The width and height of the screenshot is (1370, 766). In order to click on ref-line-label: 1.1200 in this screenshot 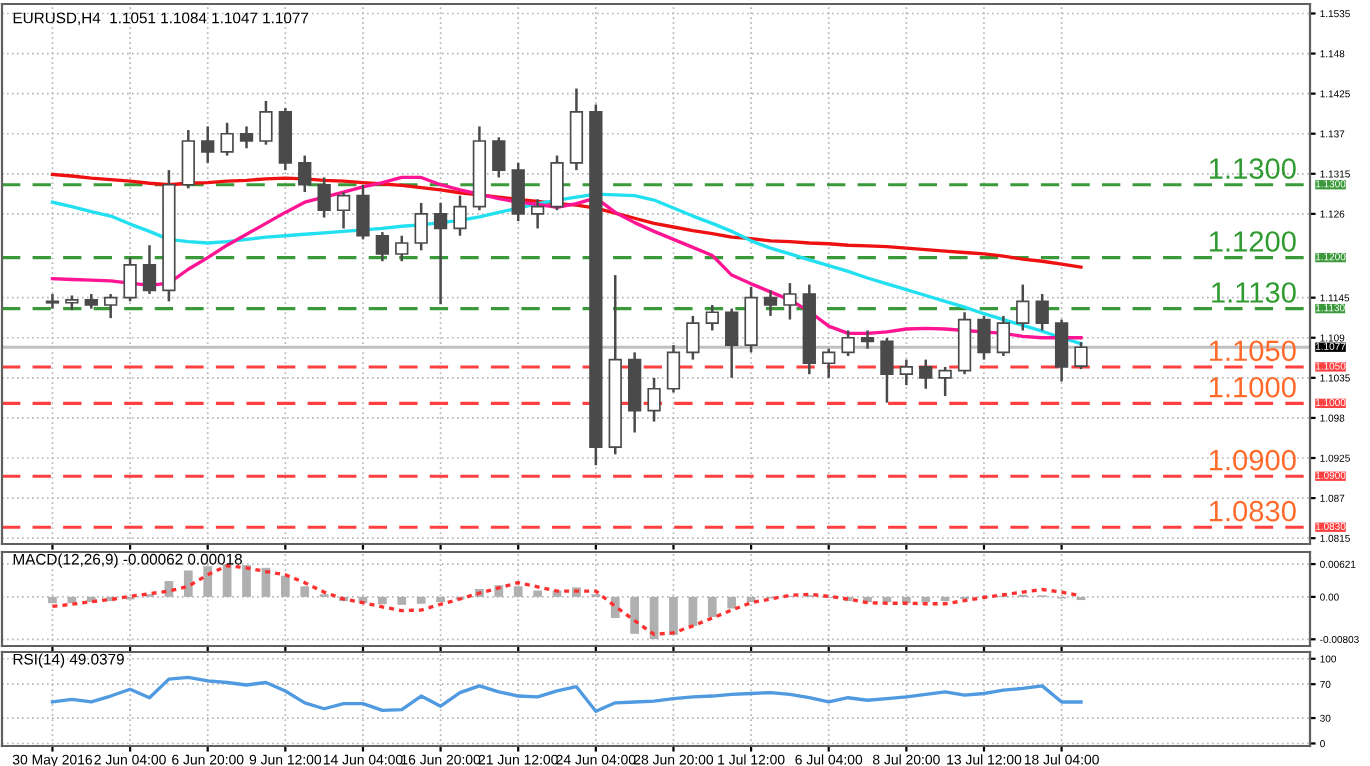, I will do `click(1252, 241)`.